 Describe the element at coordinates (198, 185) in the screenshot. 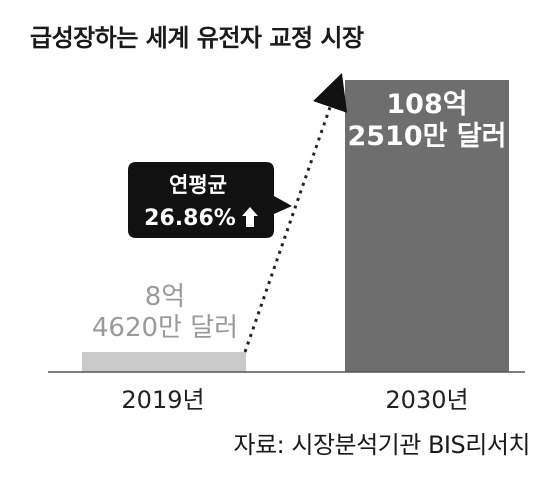

I see `callout-label: 연평균` at that location.